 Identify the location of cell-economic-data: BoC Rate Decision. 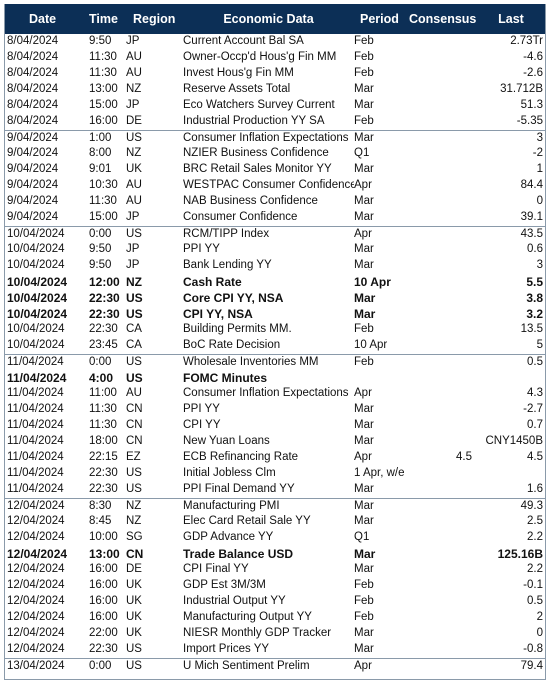
(268, 345).